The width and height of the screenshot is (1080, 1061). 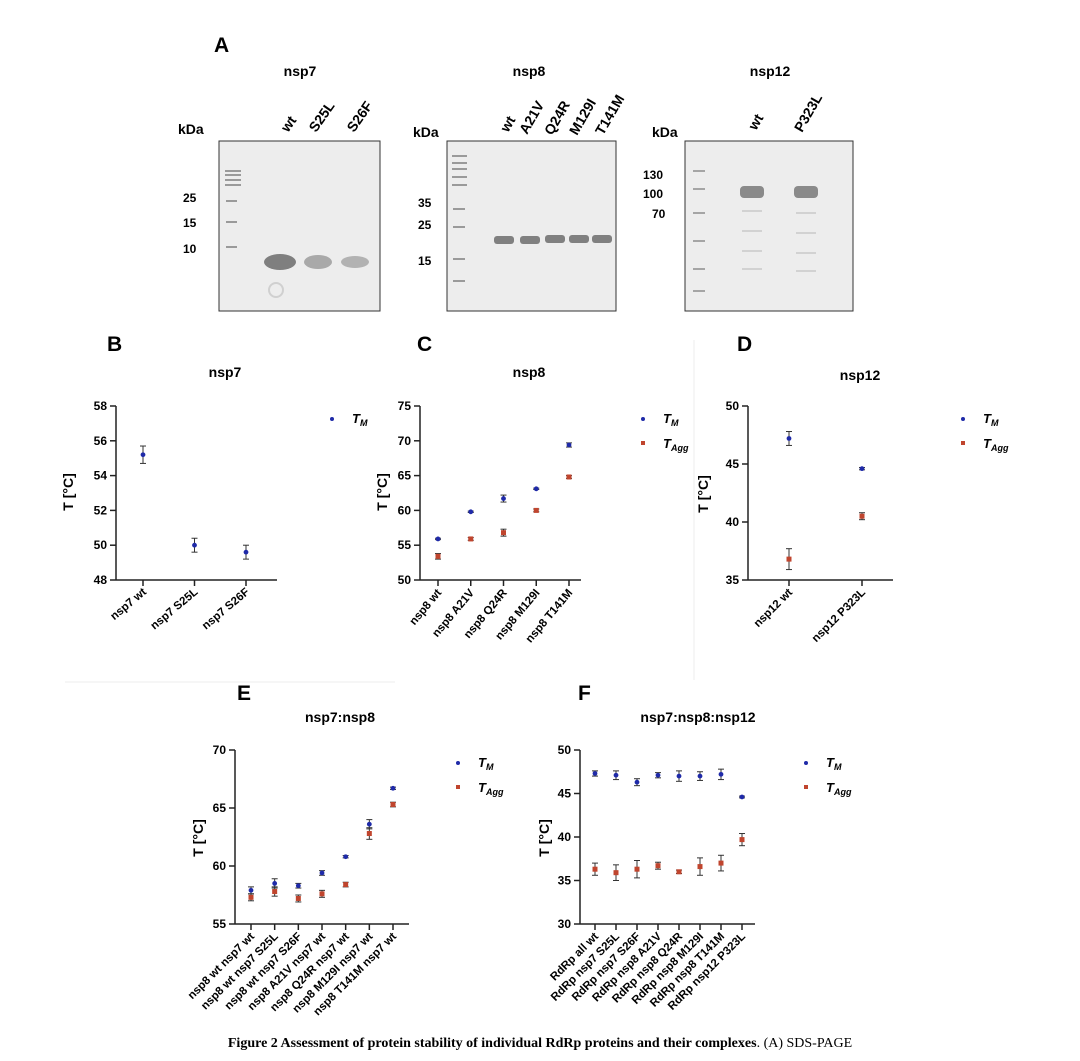 I want to click on legend-tagg-marker, so click(x=963, y=443).